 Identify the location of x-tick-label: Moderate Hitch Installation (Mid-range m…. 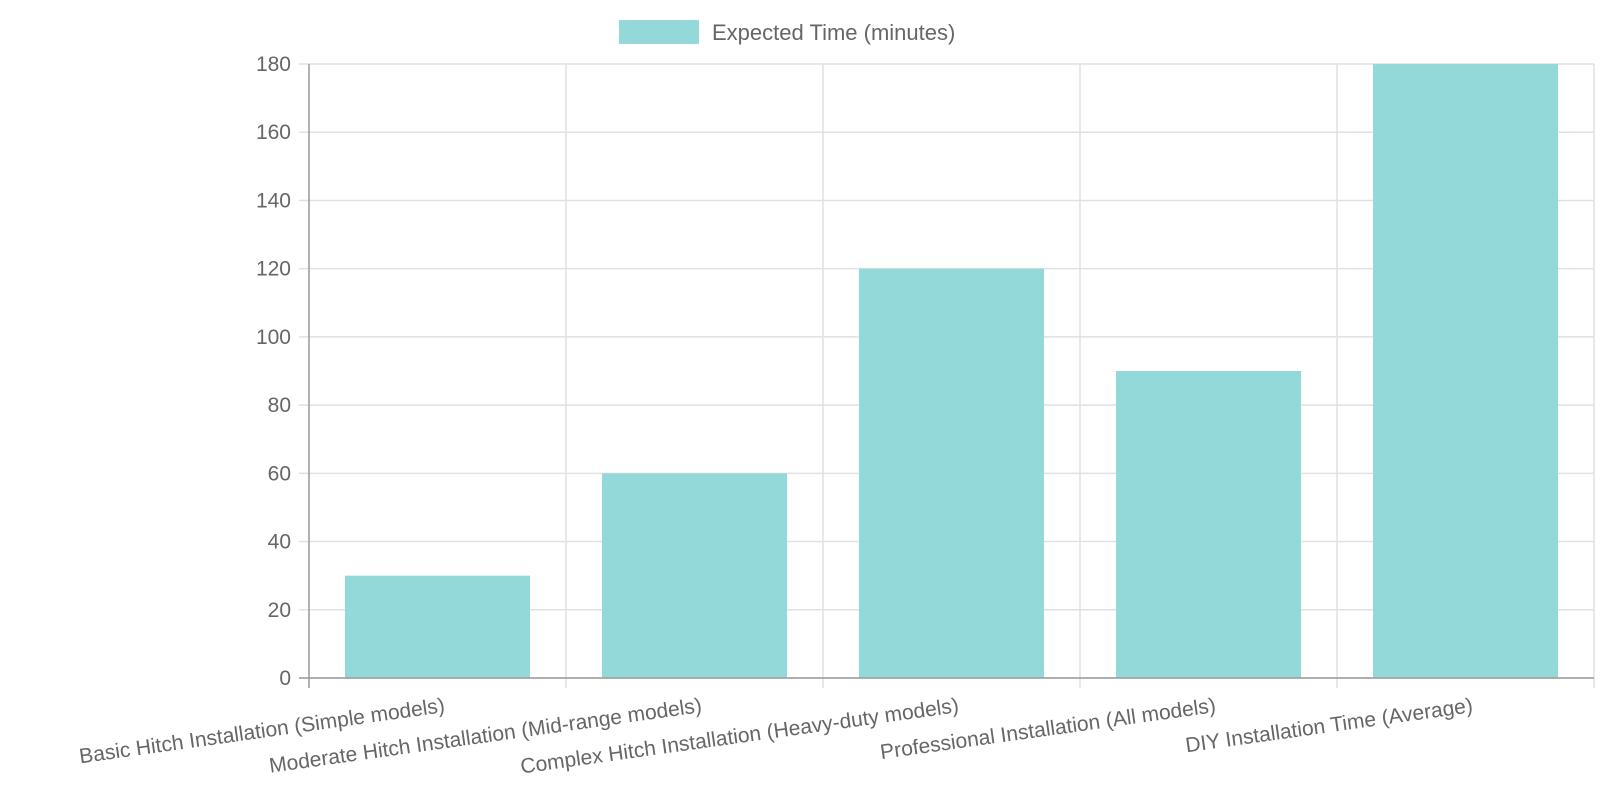
(485, 736).